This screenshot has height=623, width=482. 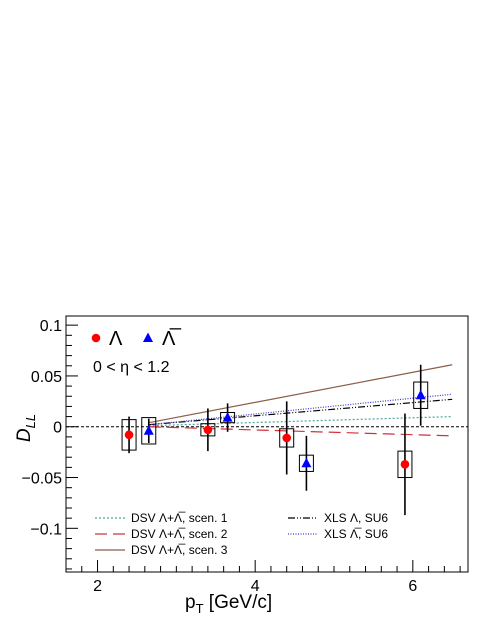 I want to click on y-tick-label: −0.1, so click(x=46, y=529).